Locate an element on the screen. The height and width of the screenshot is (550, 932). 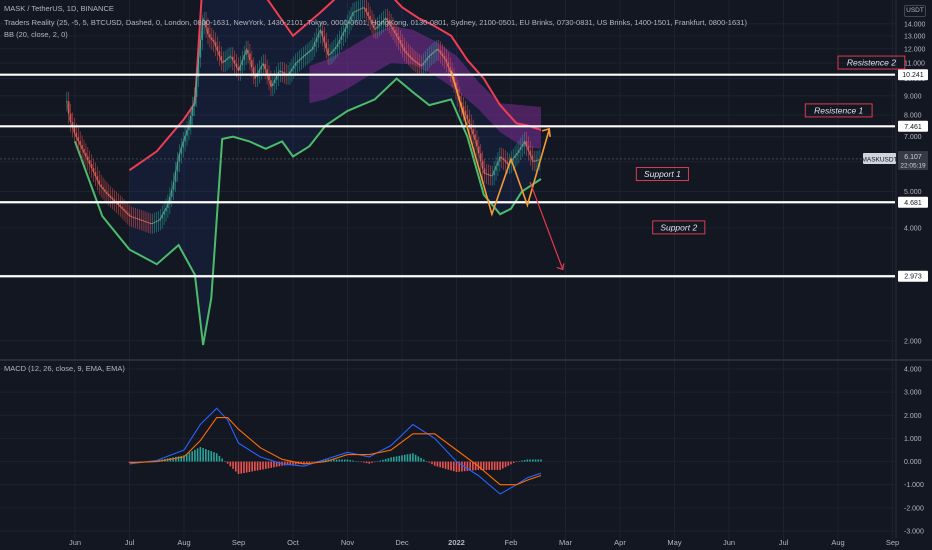
last-price-tag is located at coordinates (913, 160).